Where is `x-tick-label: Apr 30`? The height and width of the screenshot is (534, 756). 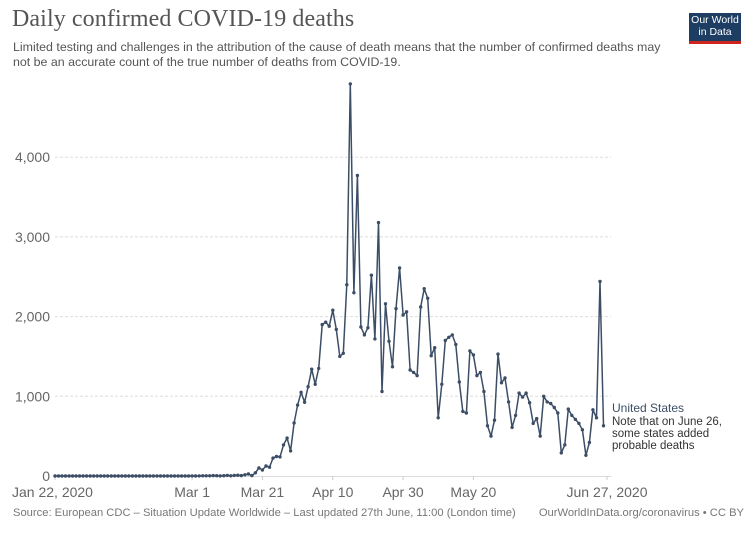 x-tick-label: Apr 30 is located at coordinates (402, 492).